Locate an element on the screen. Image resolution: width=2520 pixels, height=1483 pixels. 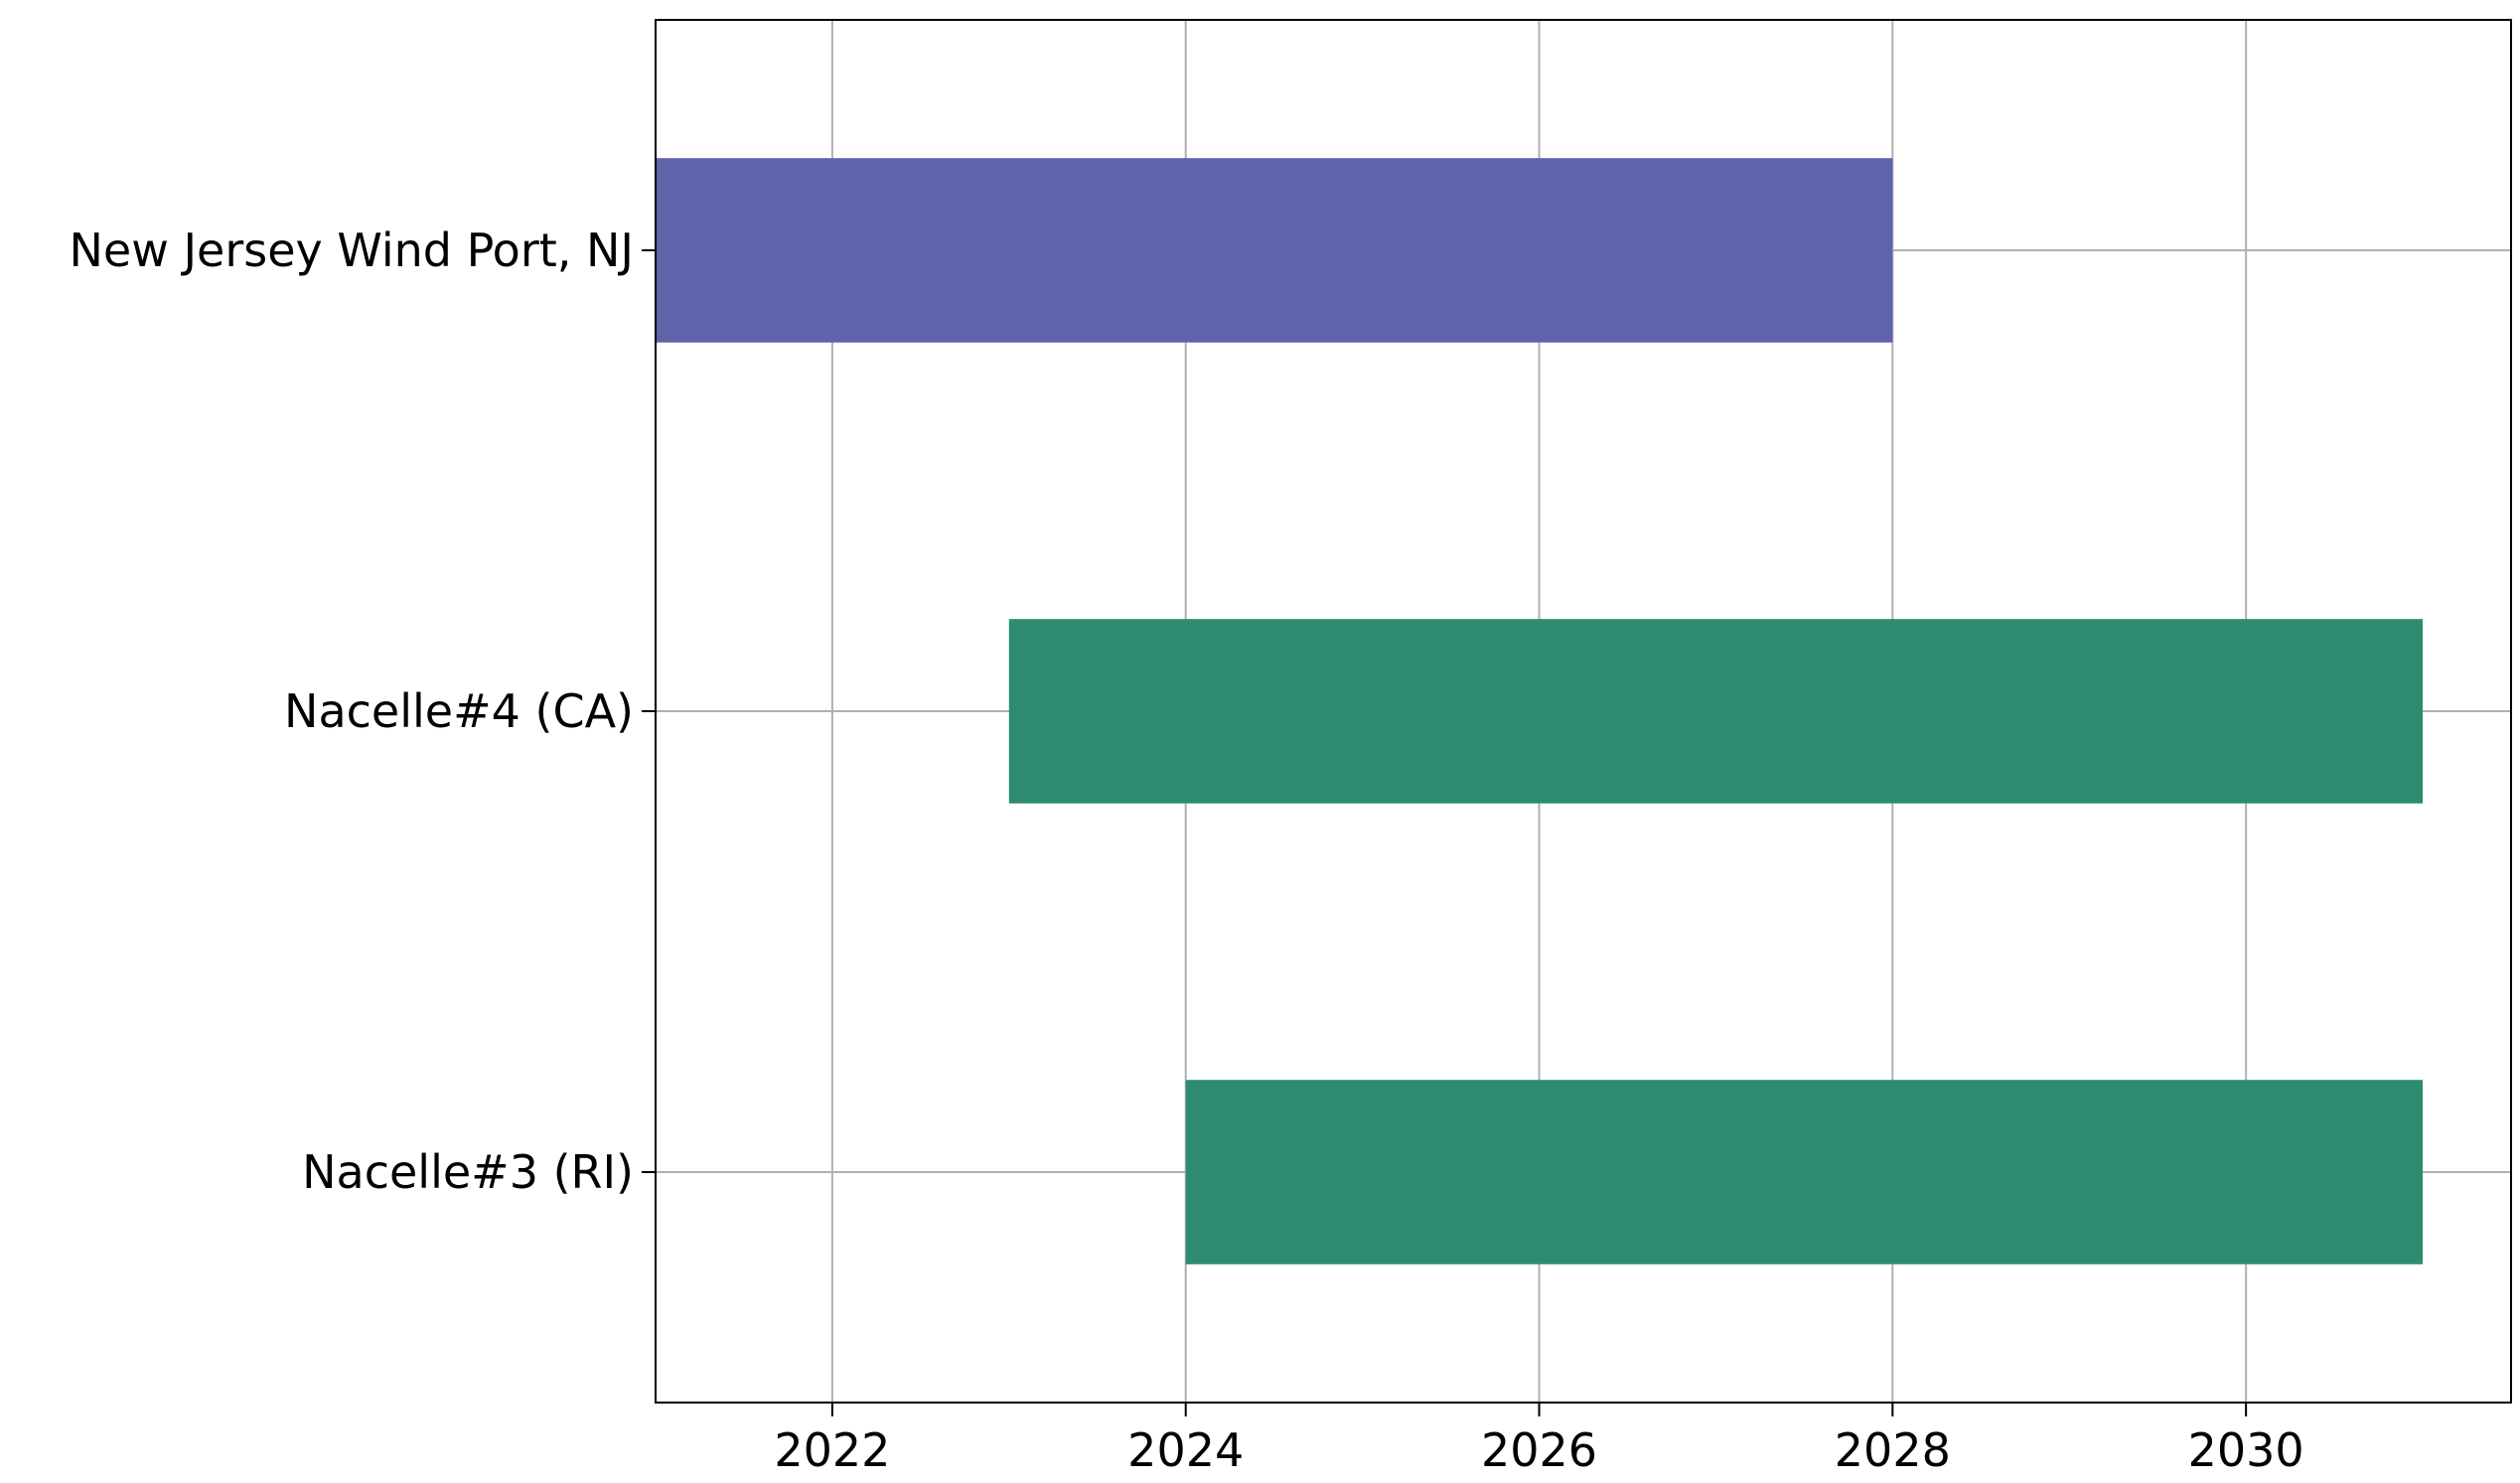
x-tick-label: 2030 is located at coordinates (2246, 1450).